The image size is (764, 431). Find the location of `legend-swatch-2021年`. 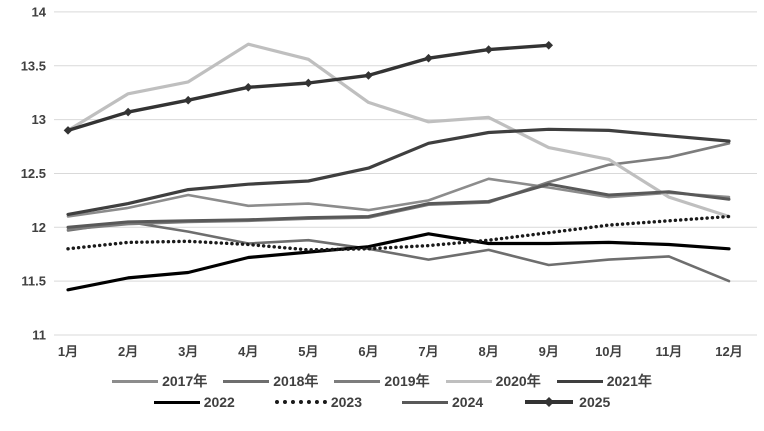

legend-swatch-2021年 is located at coordinates (579, 381).